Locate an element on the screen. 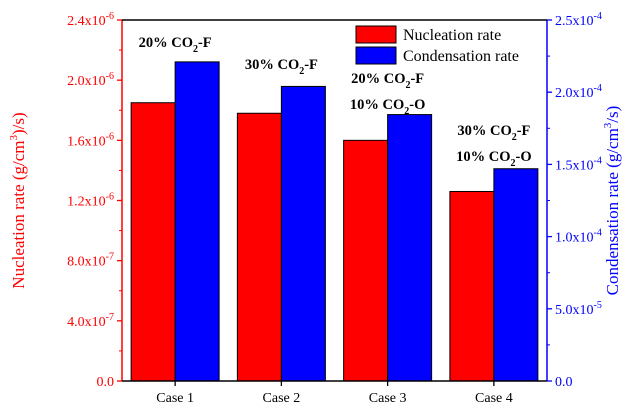  right-tick-label: 5.0x10⁻⁵ is located at coordinates (578, 309).